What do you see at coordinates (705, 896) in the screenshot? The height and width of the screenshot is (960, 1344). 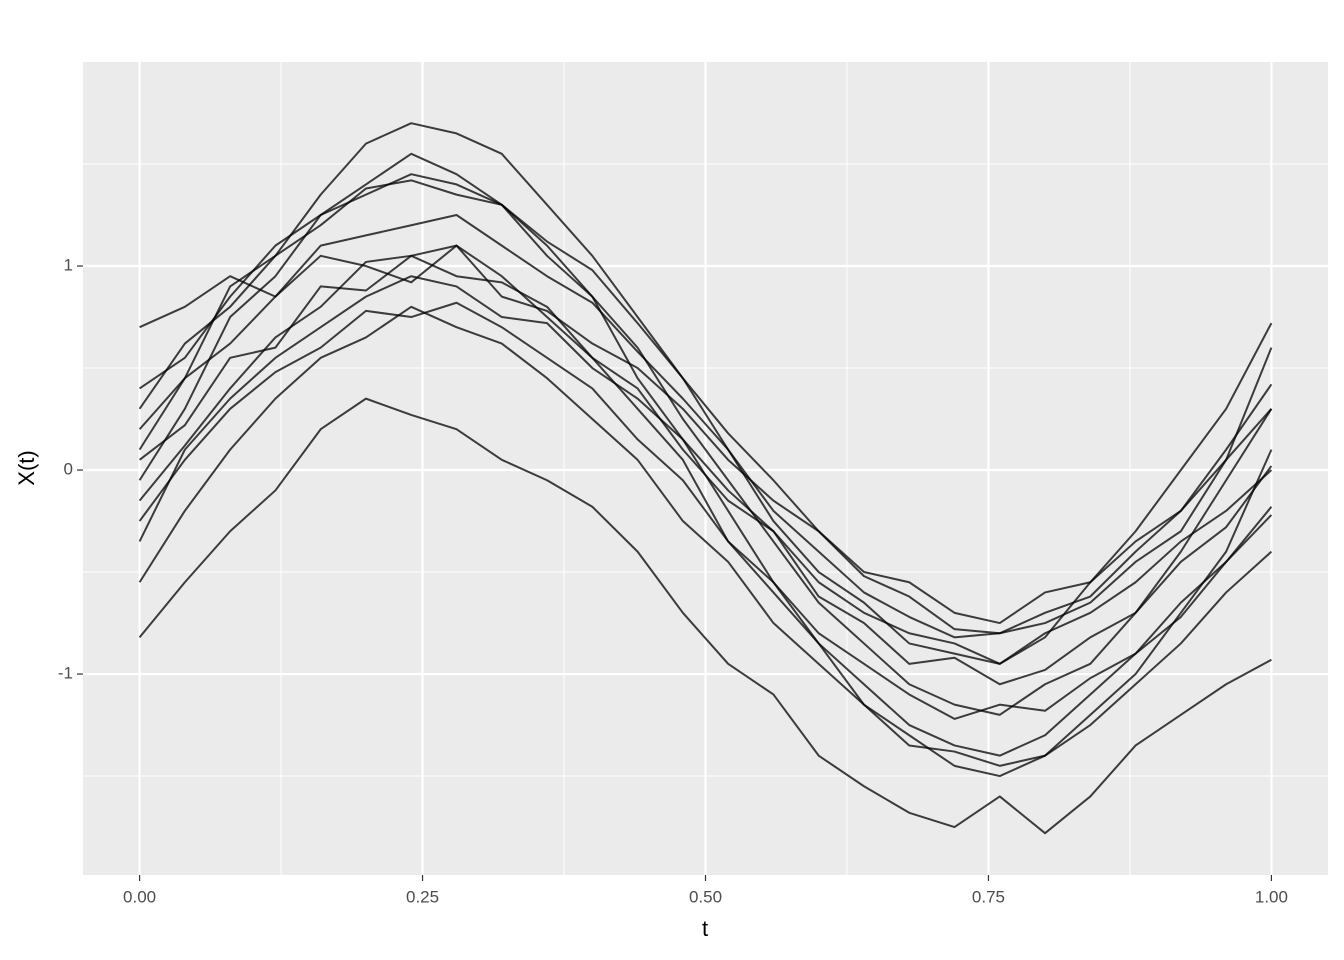 I see `x-tick-label: 0.50` at bounding box center [705, 896].